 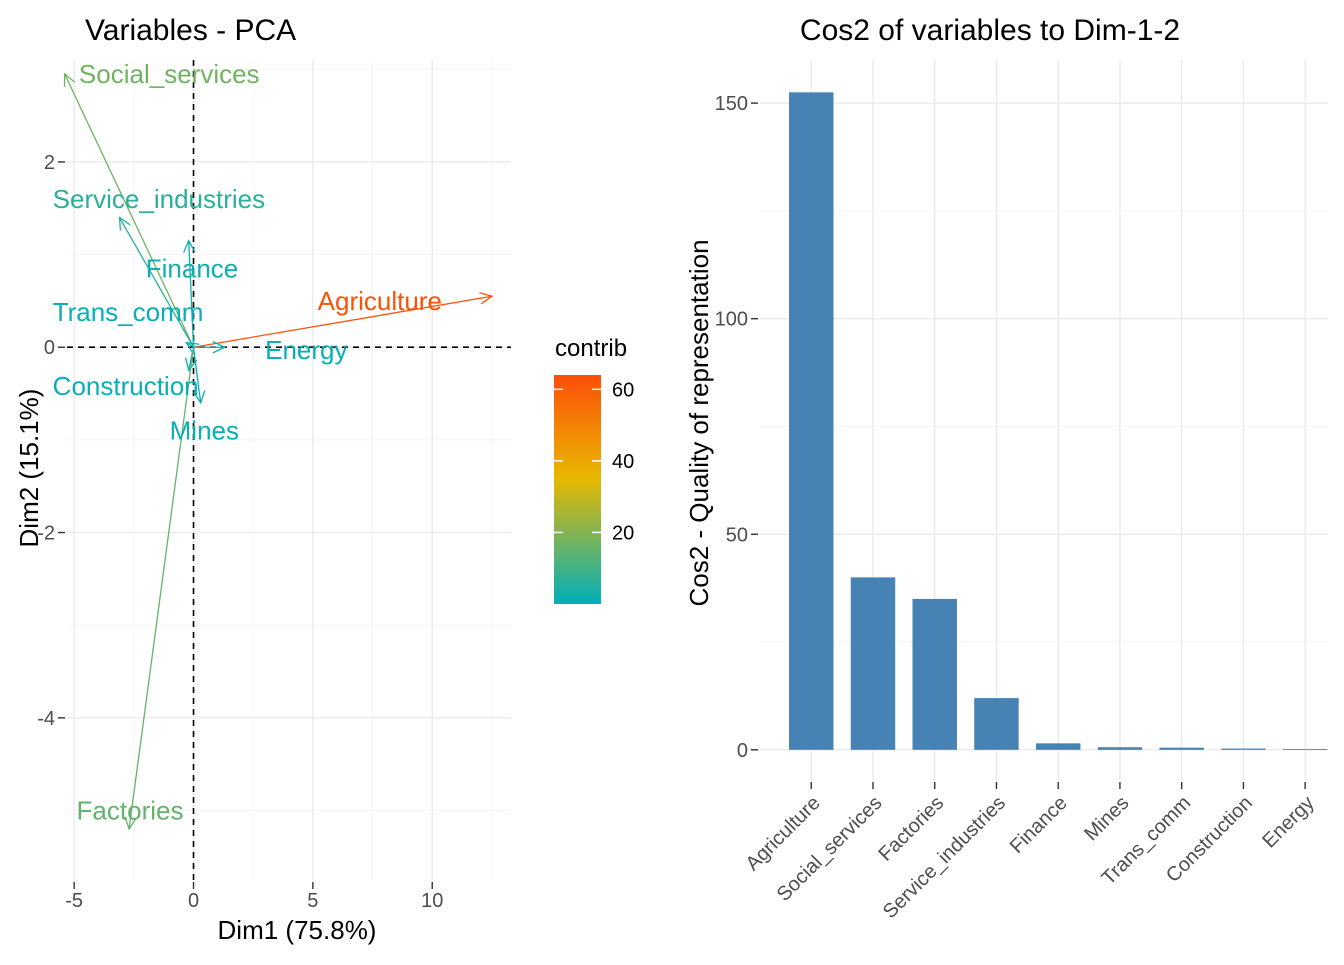 What do you see at coordinates (128, 312) in the screenshot?
I see `pca-label-trans-comm: Trans_comm` at bounding box center [128, 312].